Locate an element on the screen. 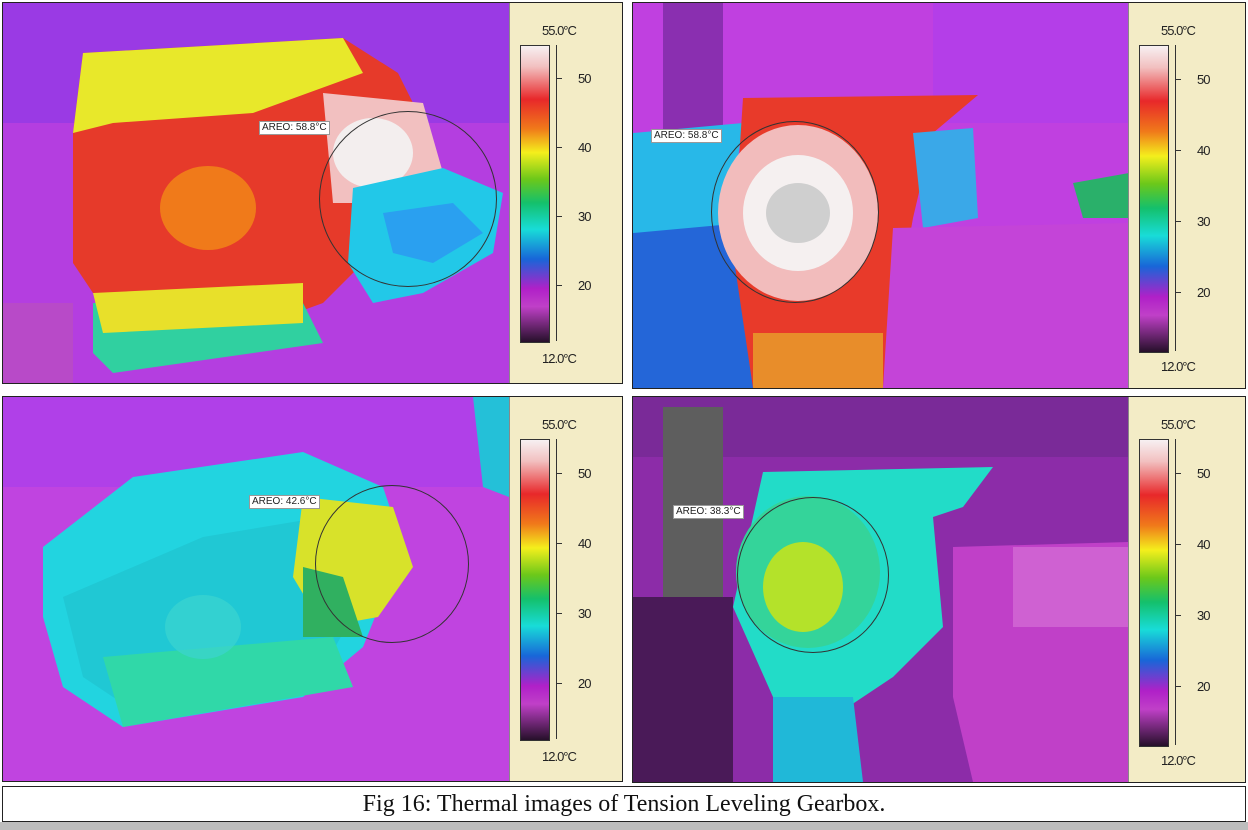 The image size is (1248, 830). area-temperature-label: AREO: 42.6°C is located at coordinates (284, 502).